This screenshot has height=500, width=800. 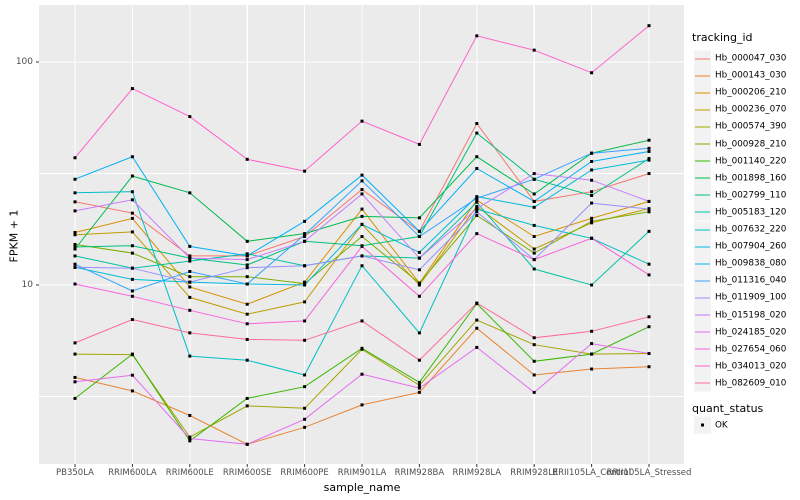 What do you see at coordinates (419, 473) in the screenshot?
I see `x-tick-label-RRIM928BA: RRIM928BA` at bounding box center [419, 473].